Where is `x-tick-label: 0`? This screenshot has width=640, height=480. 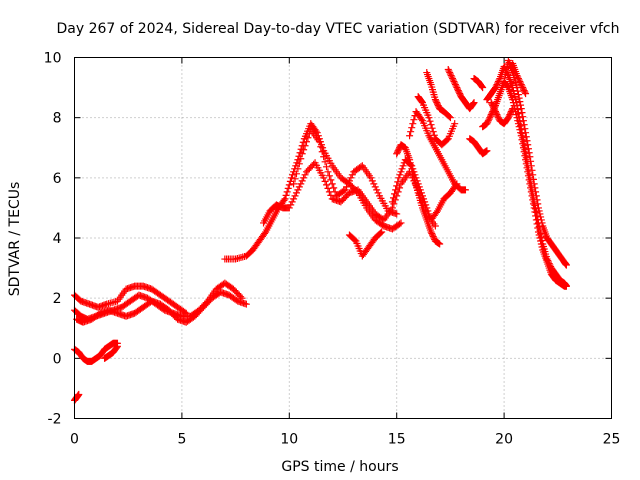
x-tick-label: 0 is located at coordinates (74, 440).